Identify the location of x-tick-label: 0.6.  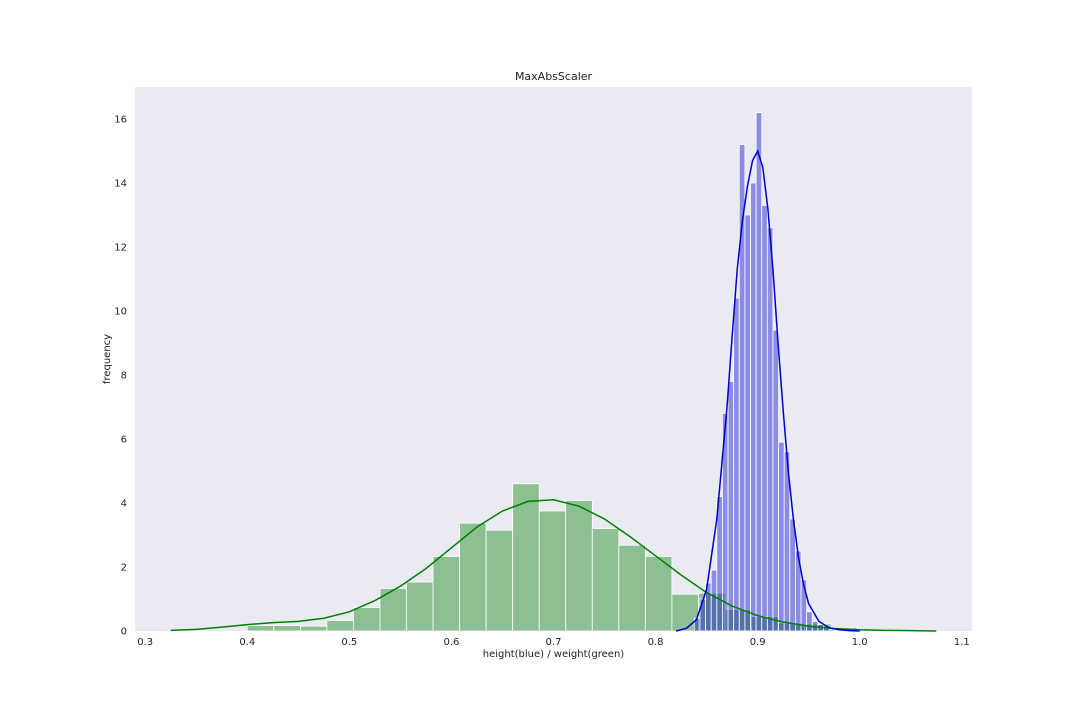
(451, 642).